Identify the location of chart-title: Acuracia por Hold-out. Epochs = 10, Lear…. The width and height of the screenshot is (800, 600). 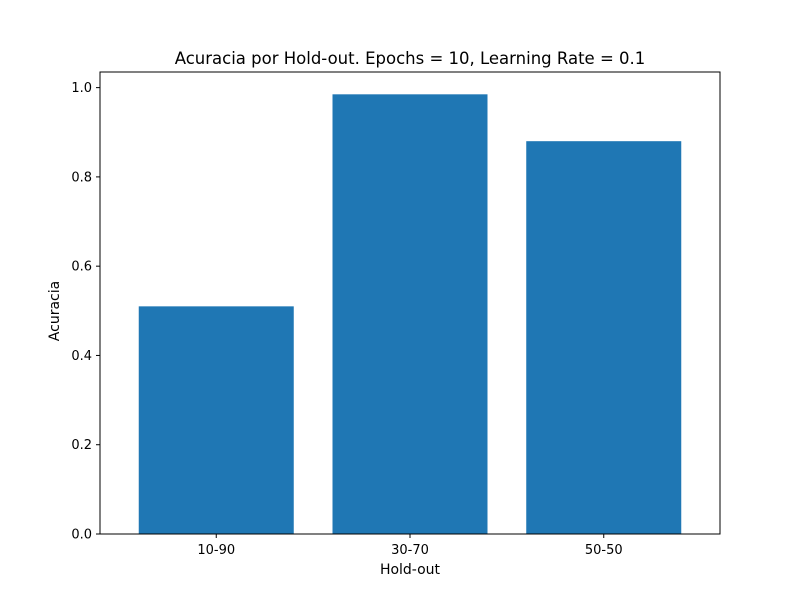
(410, 58).